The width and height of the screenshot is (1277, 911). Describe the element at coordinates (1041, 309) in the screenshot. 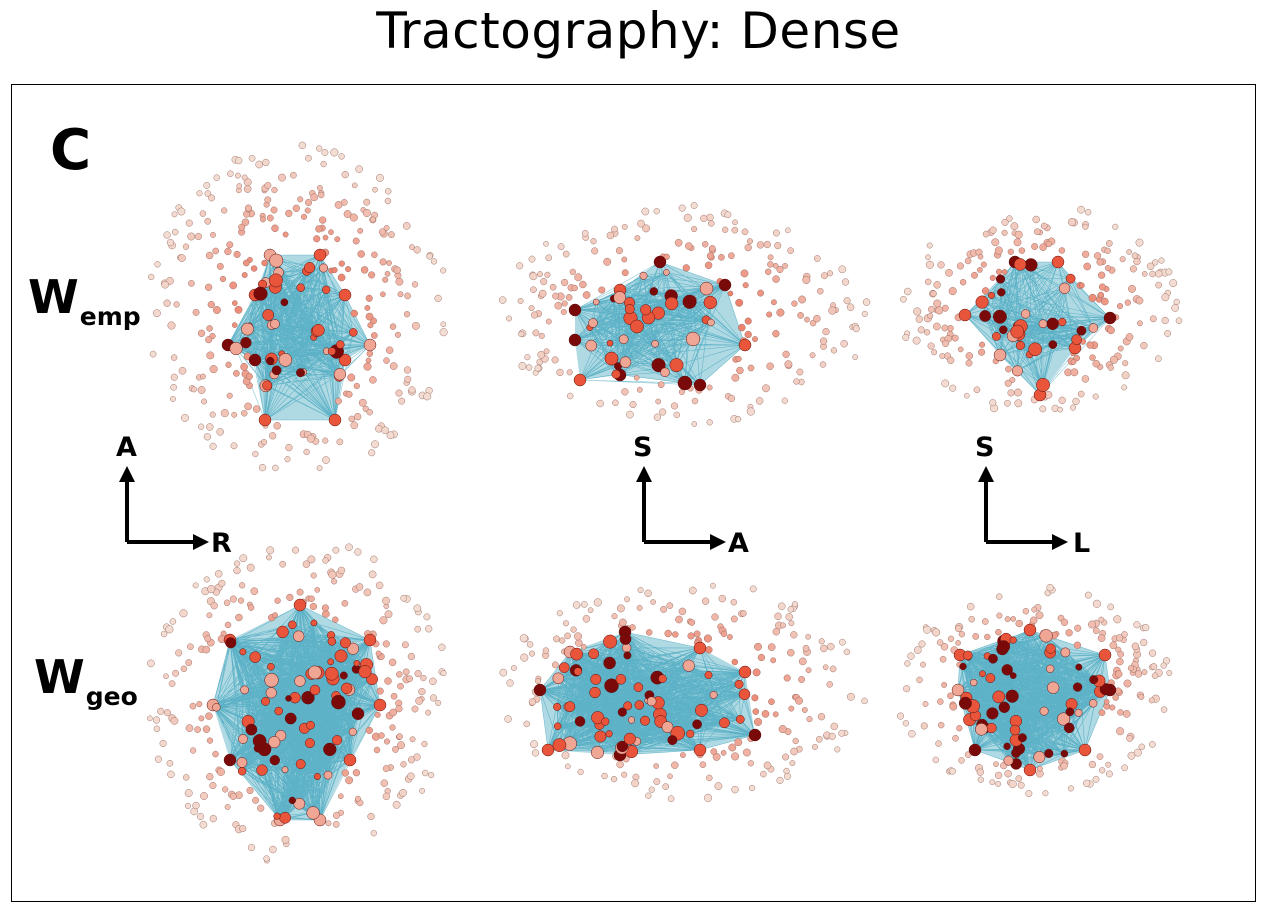

I see `coronal-emp-network` at that location.